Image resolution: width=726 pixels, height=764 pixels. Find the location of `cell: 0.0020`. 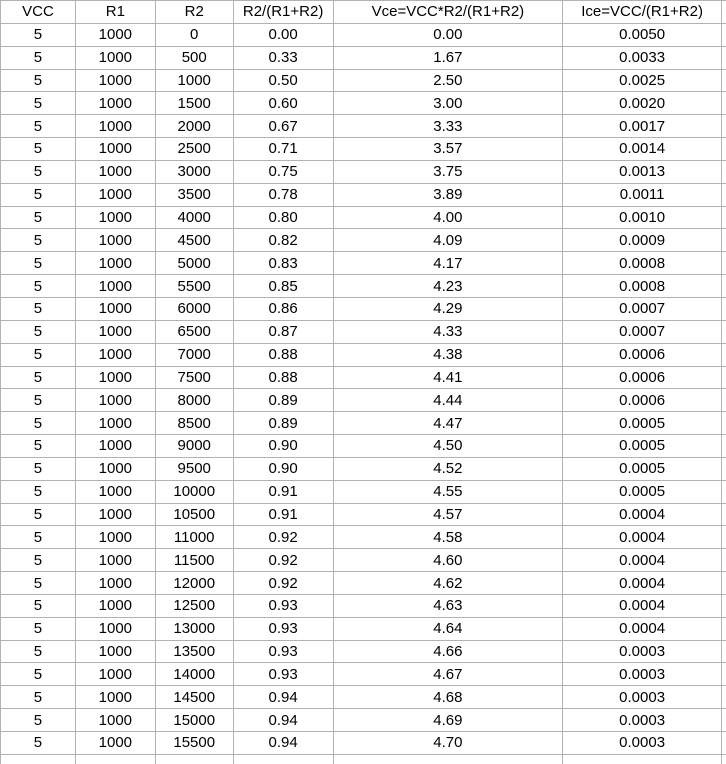

cell: 0.0020 is located at coordinates (642, 104).